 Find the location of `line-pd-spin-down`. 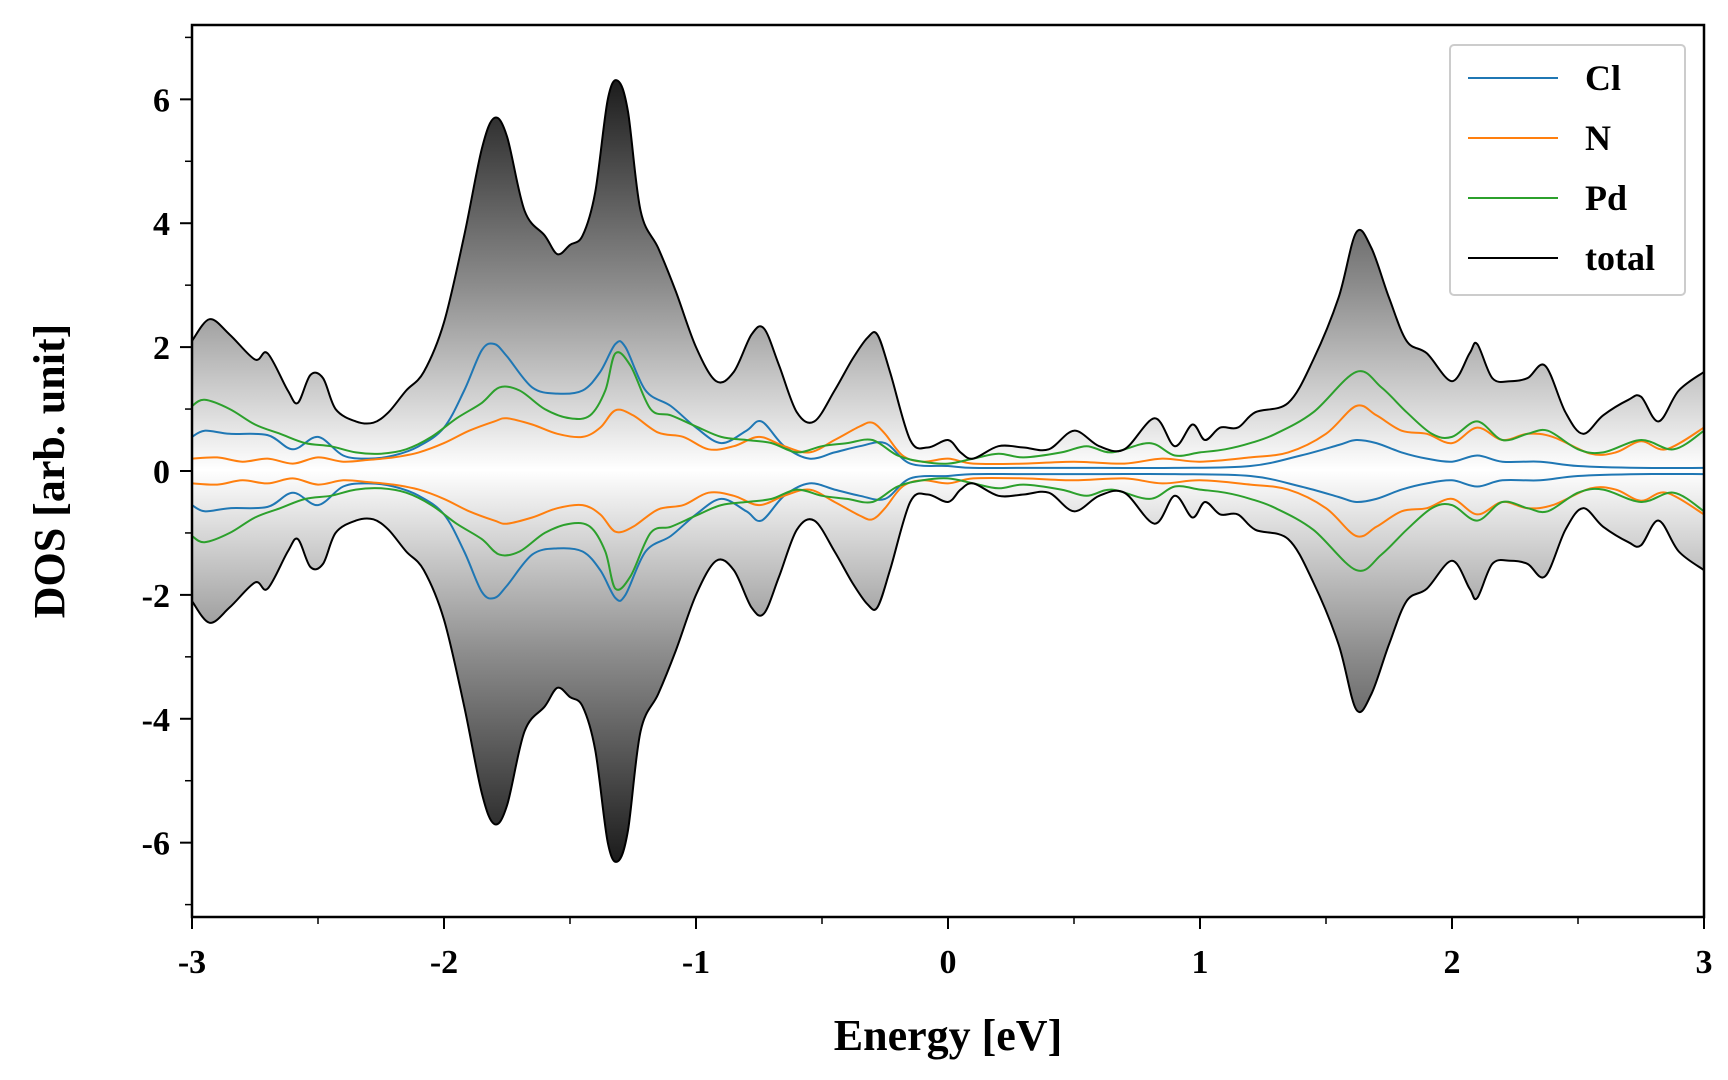

line-pd-spin-down is located at coordinates (948, 534).